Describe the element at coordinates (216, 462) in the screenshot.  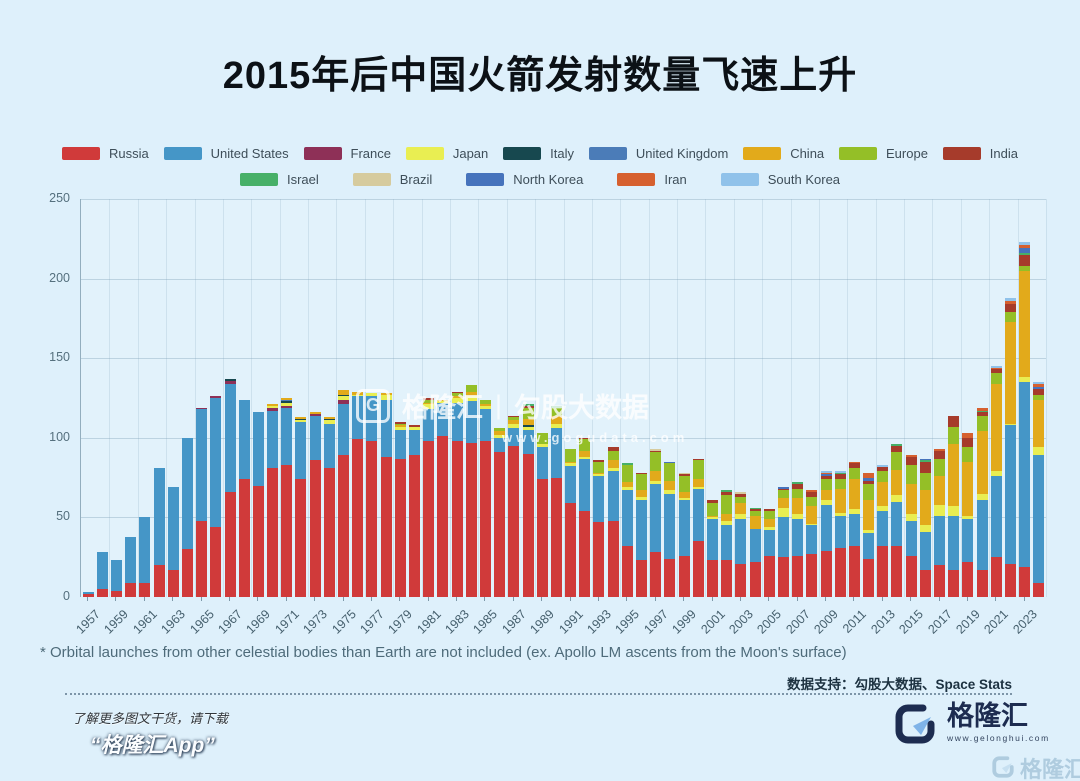
I see `bar-segment-1966-united-states` at that location.